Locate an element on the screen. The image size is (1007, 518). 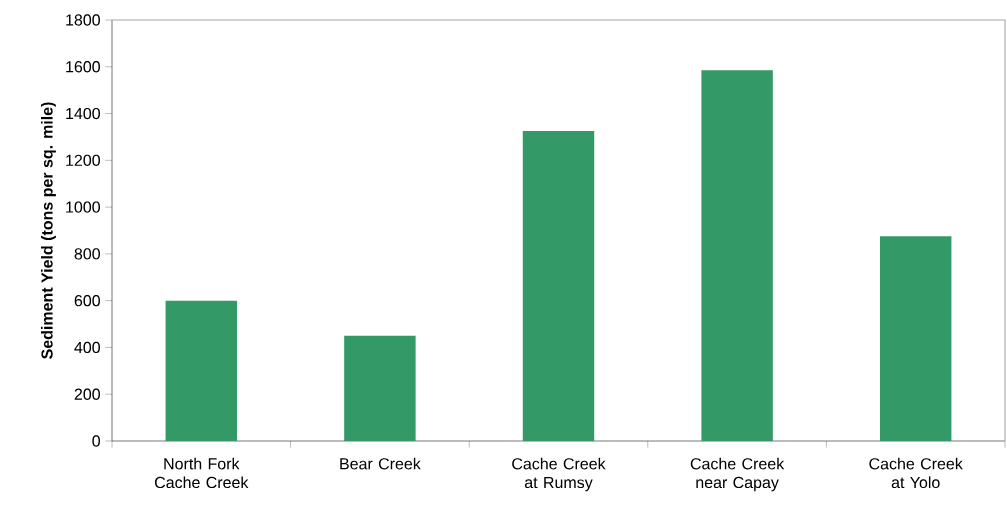
y-tick-label: 1800 is located at coordinates (83, 20).